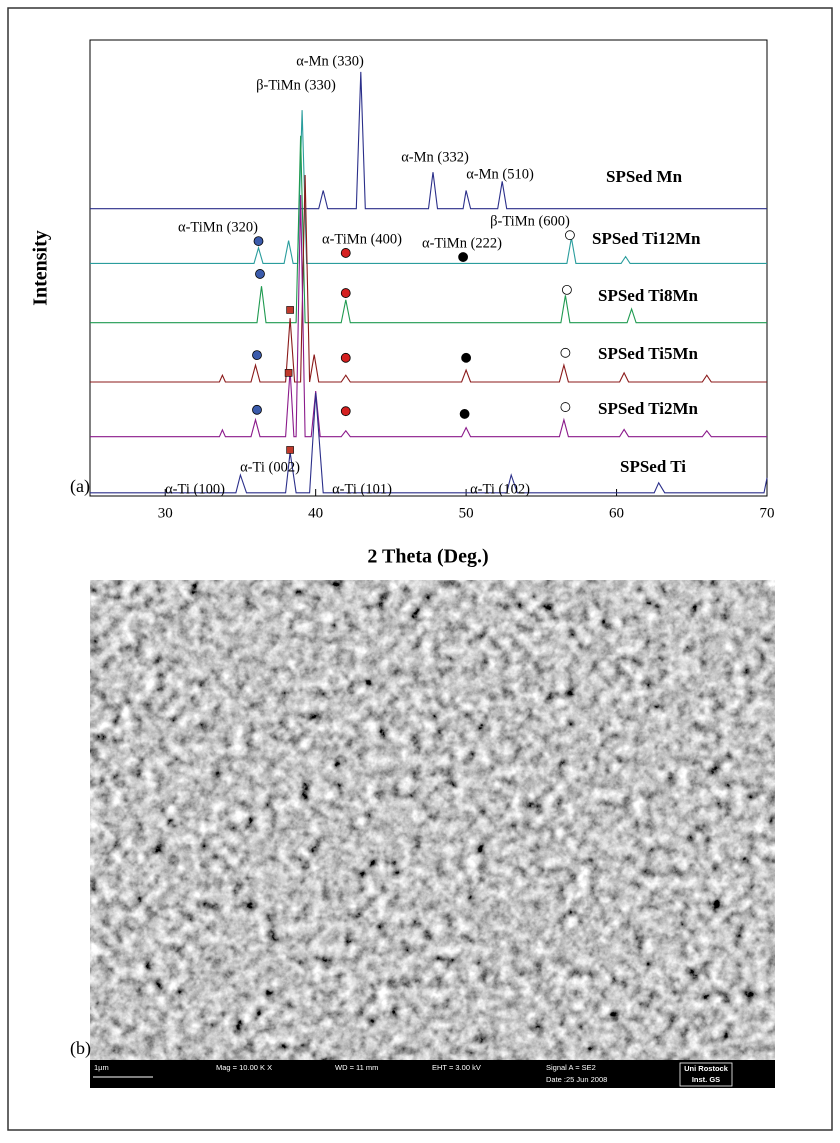  I want to click on series-label: SPSed Ti, so click(653, 466).